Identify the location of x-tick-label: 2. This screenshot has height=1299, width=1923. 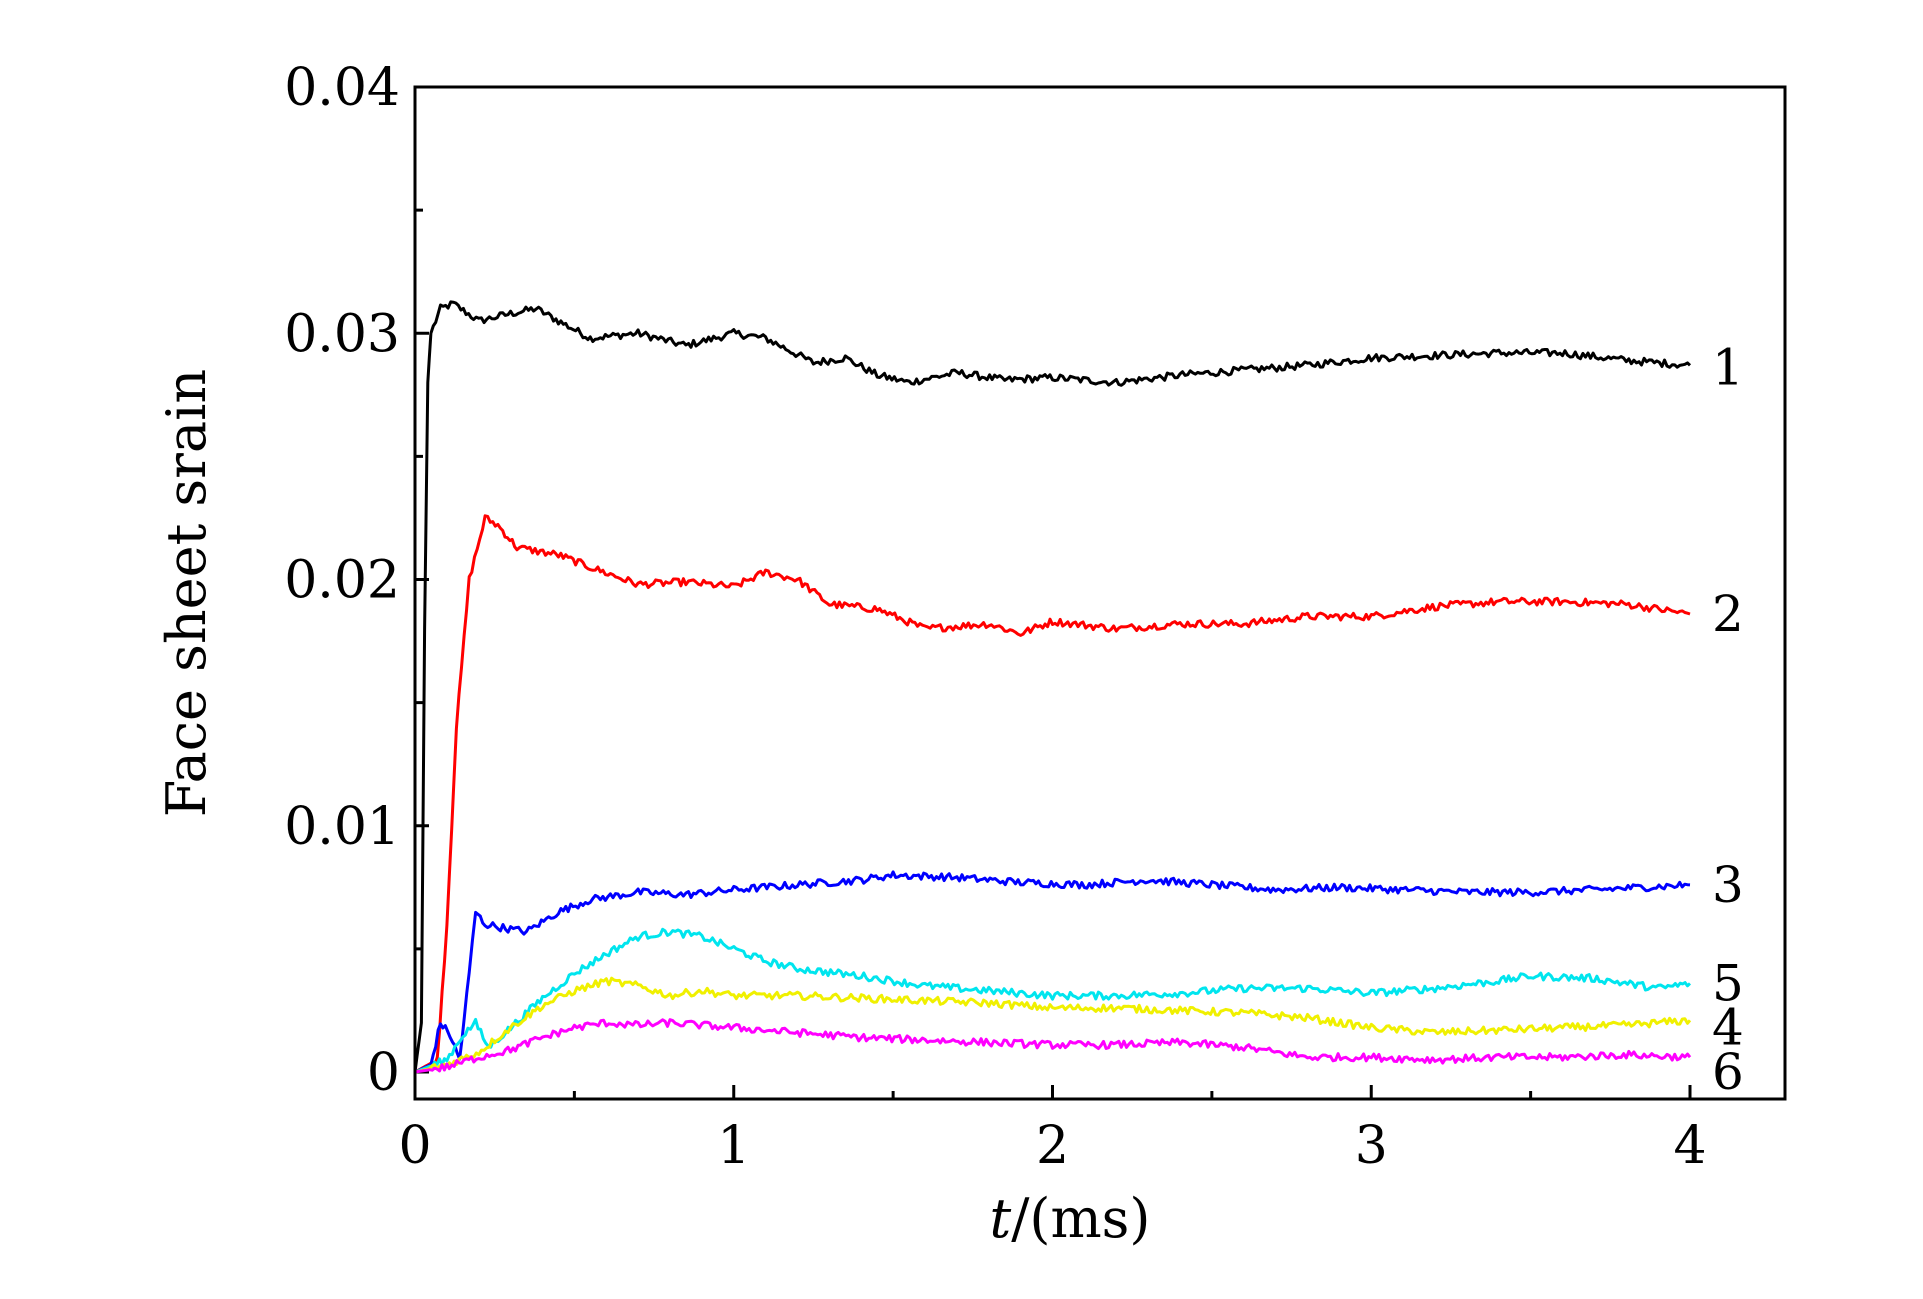
(1052, 1146).